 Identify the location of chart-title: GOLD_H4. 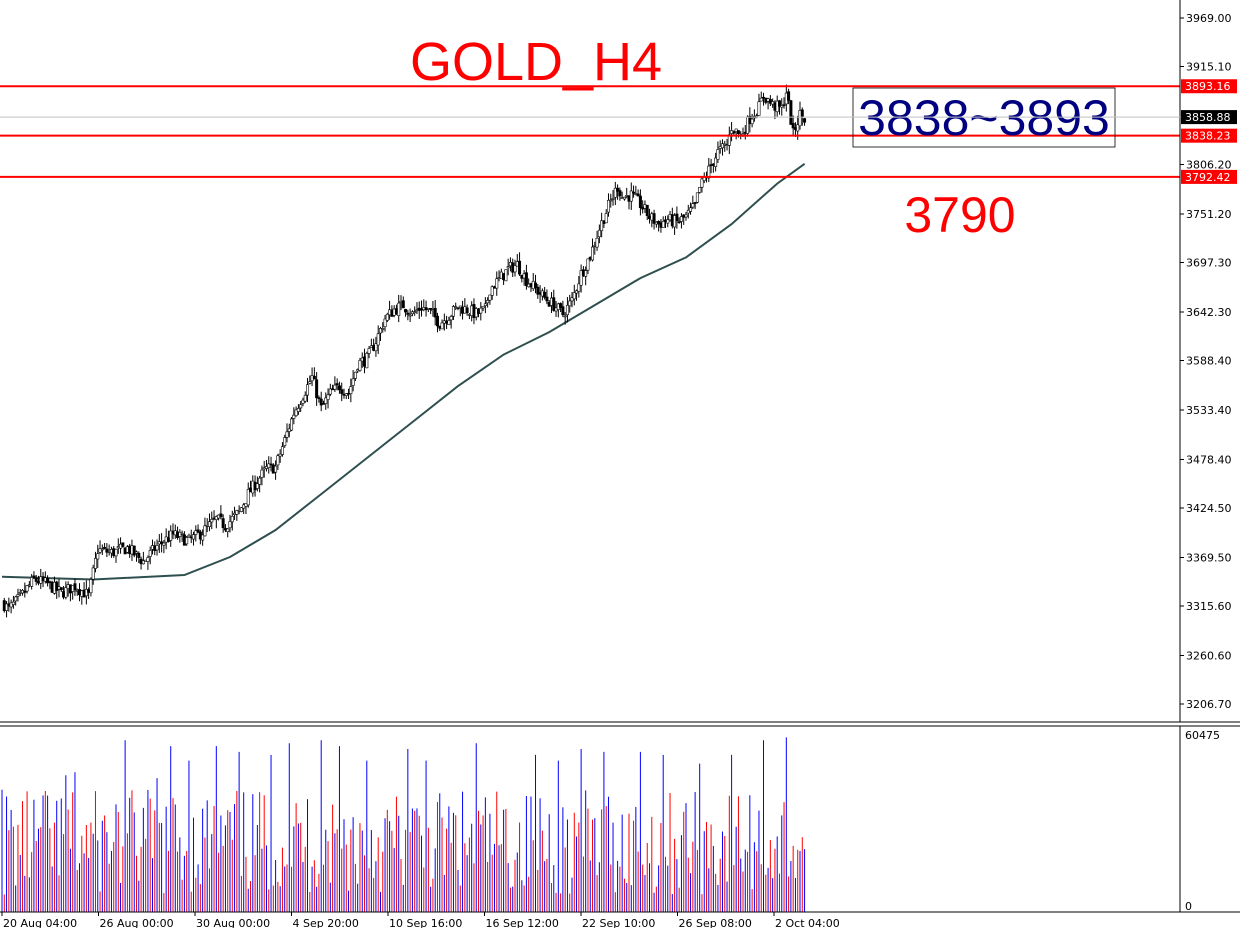
(536, 62).